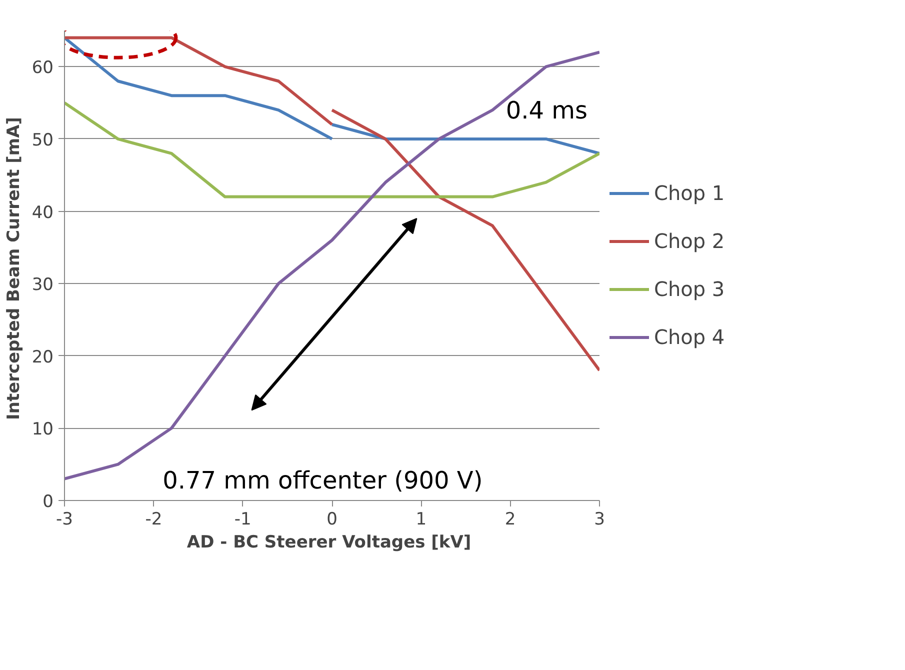  I want to click on y-tick-label: 50, so click(43, 140).